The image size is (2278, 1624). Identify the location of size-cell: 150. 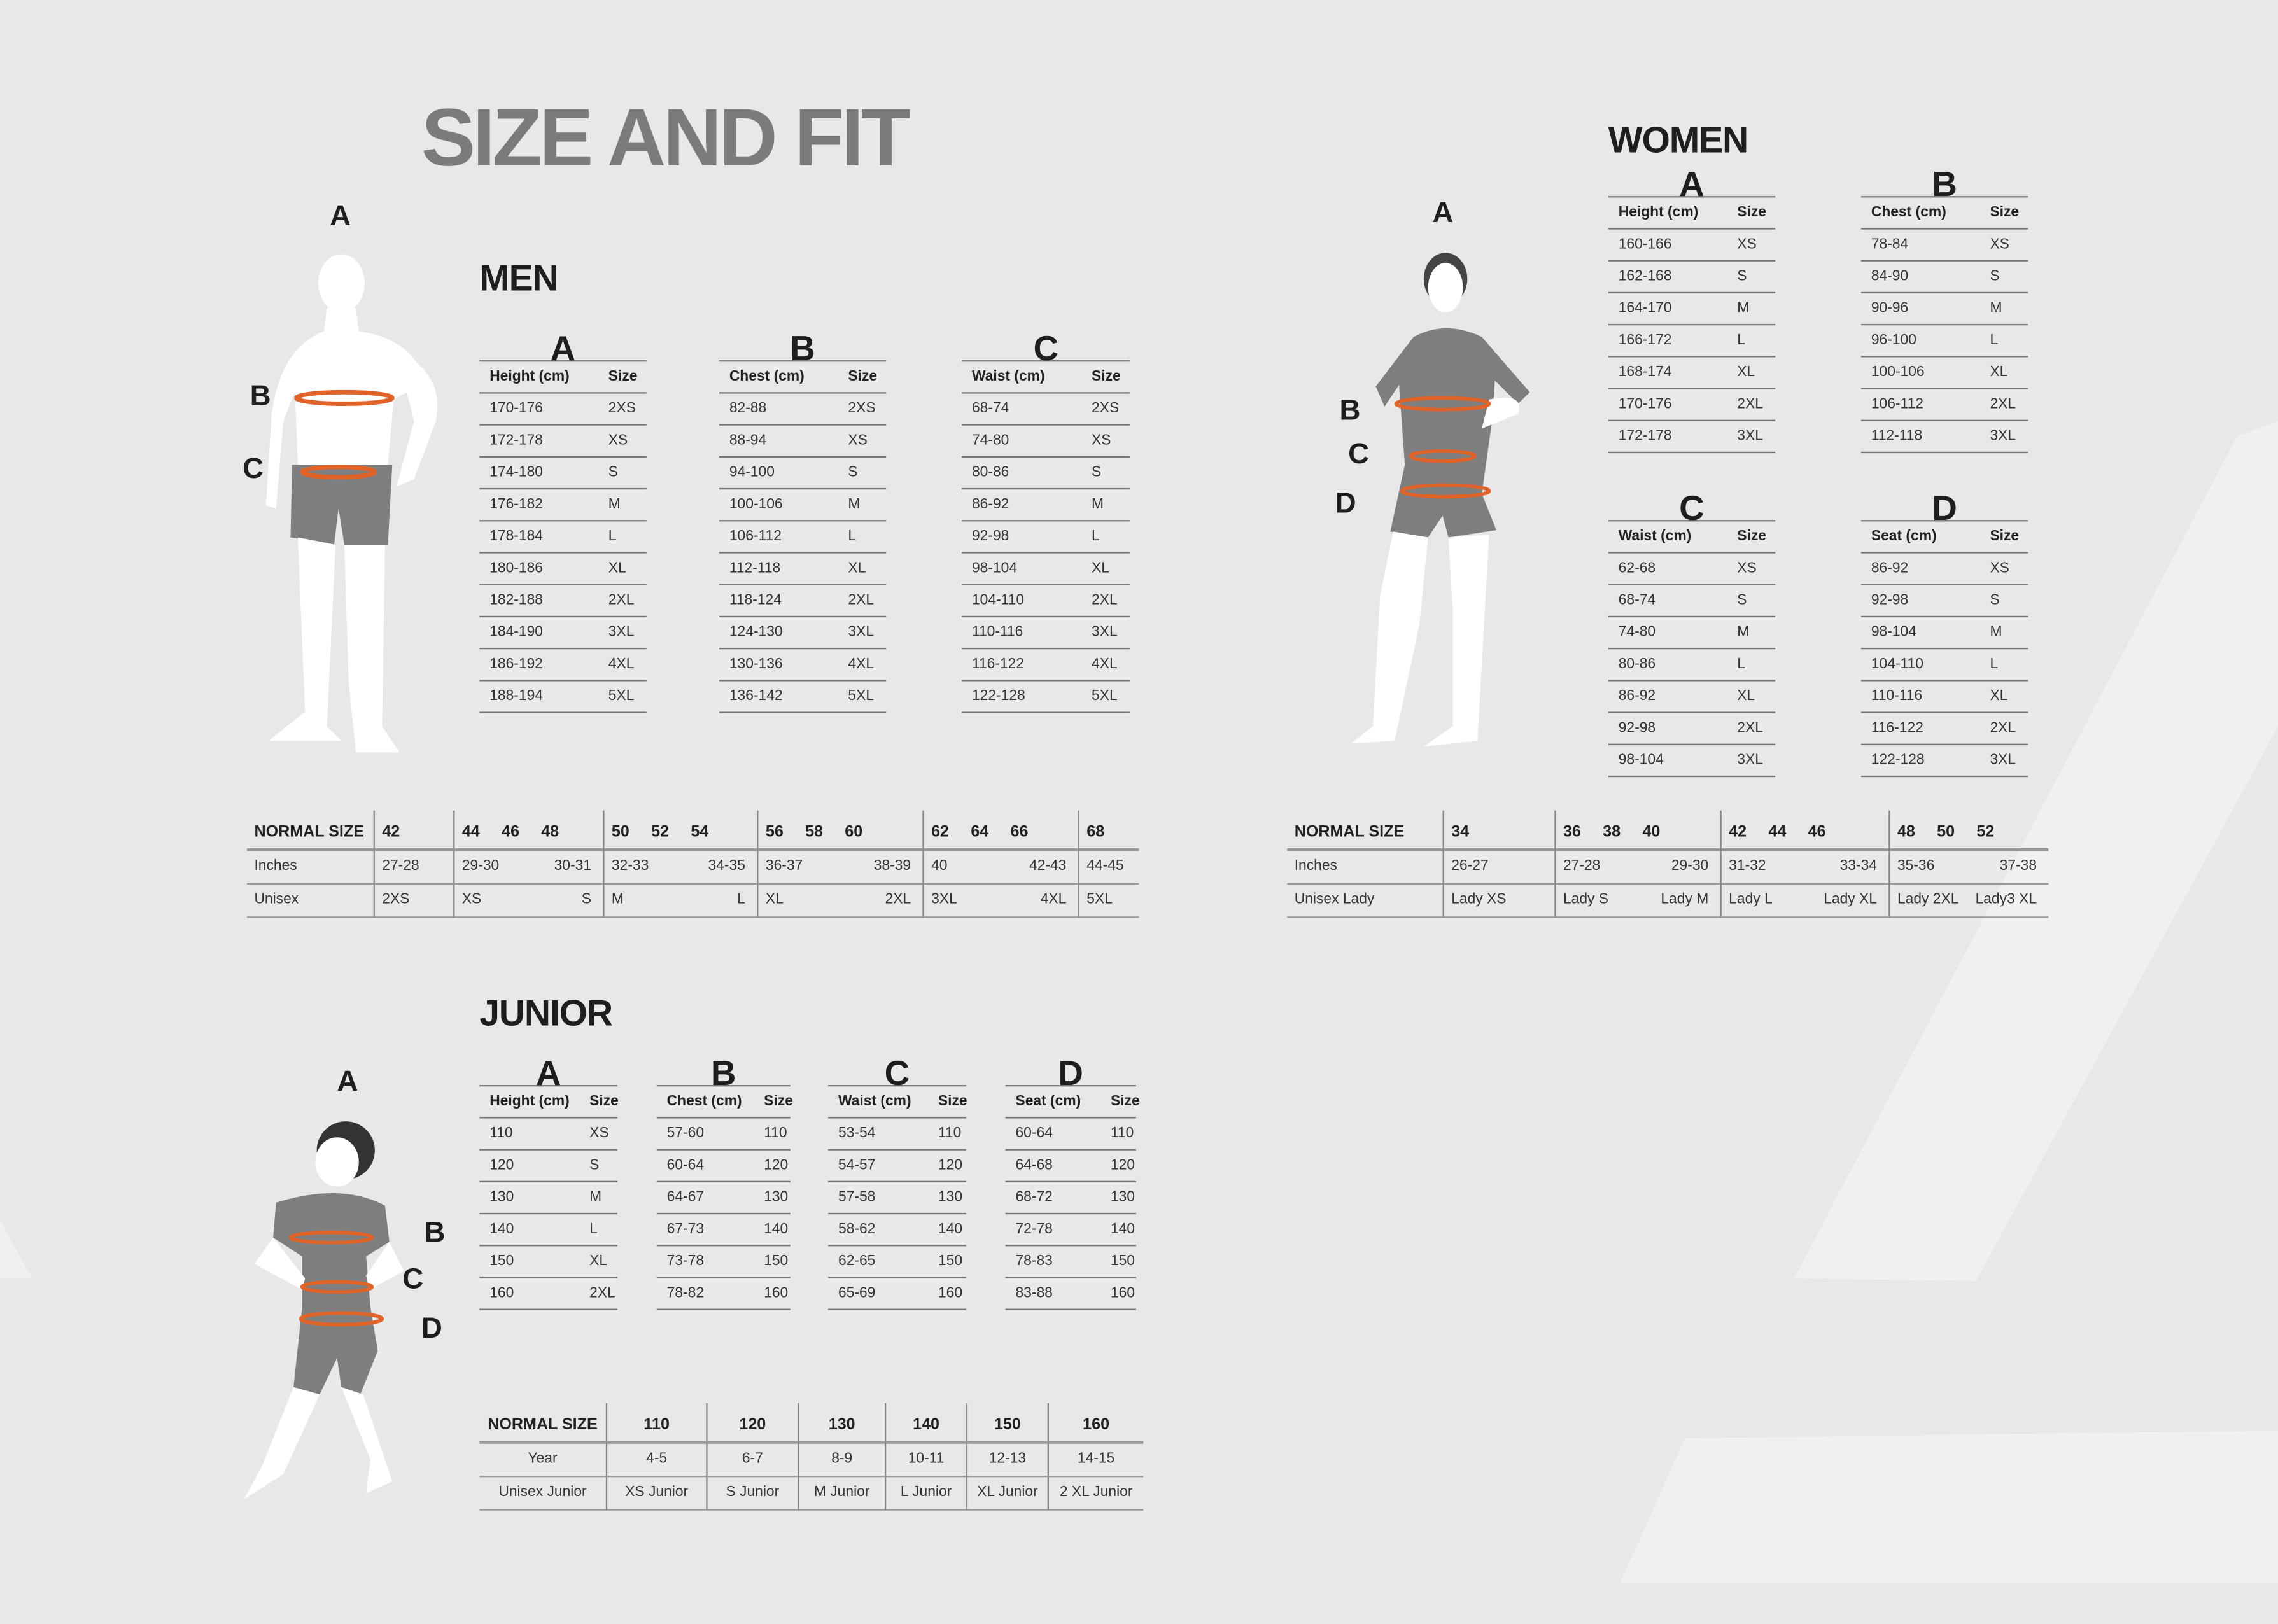
(1122, 1261).